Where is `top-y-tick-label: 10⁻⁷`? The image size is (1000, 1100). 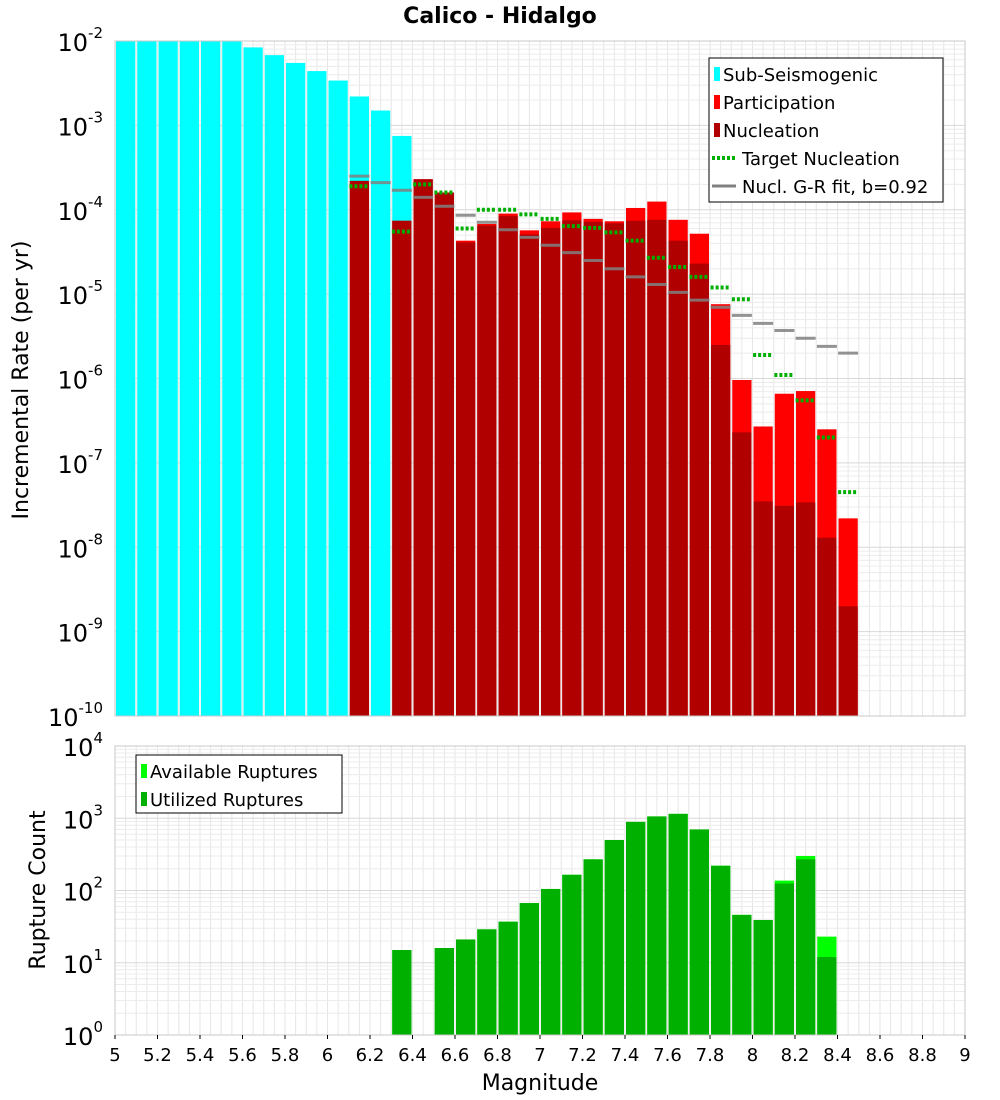 top-y-tick-label: 10⁻⁷ is located at coordinates (80, 462).